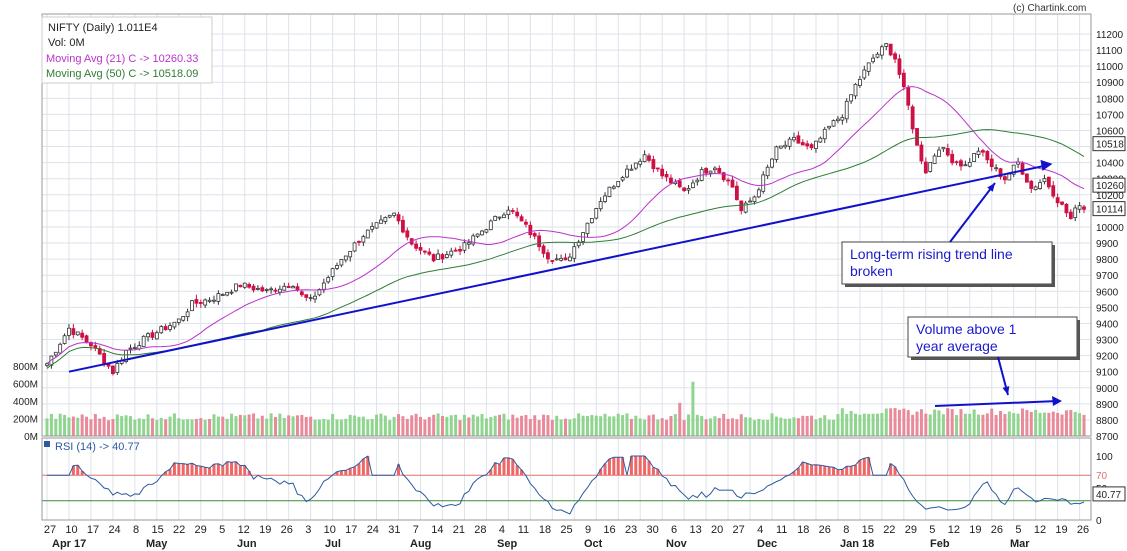 The image size is (1127, 551). I want to click on x-day-label: 6, so click(674, 530).